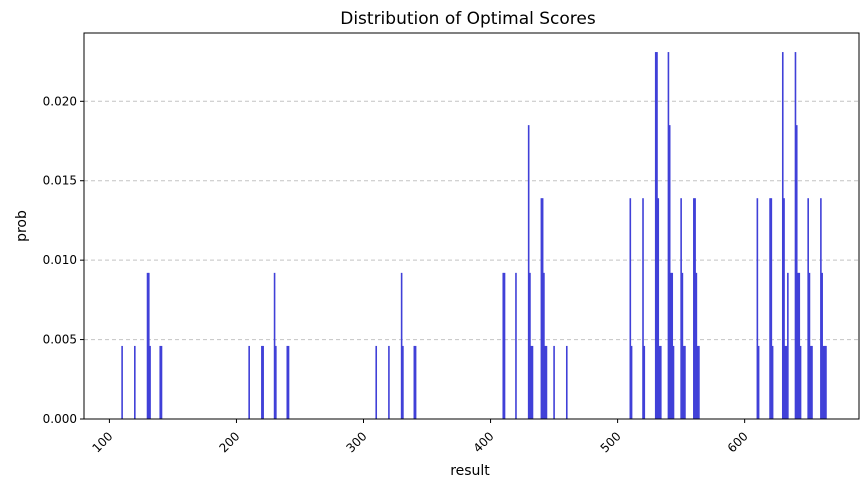  I want to click on x-axis-ticks: 100 200 300 400 500 600, so click(420, 437).